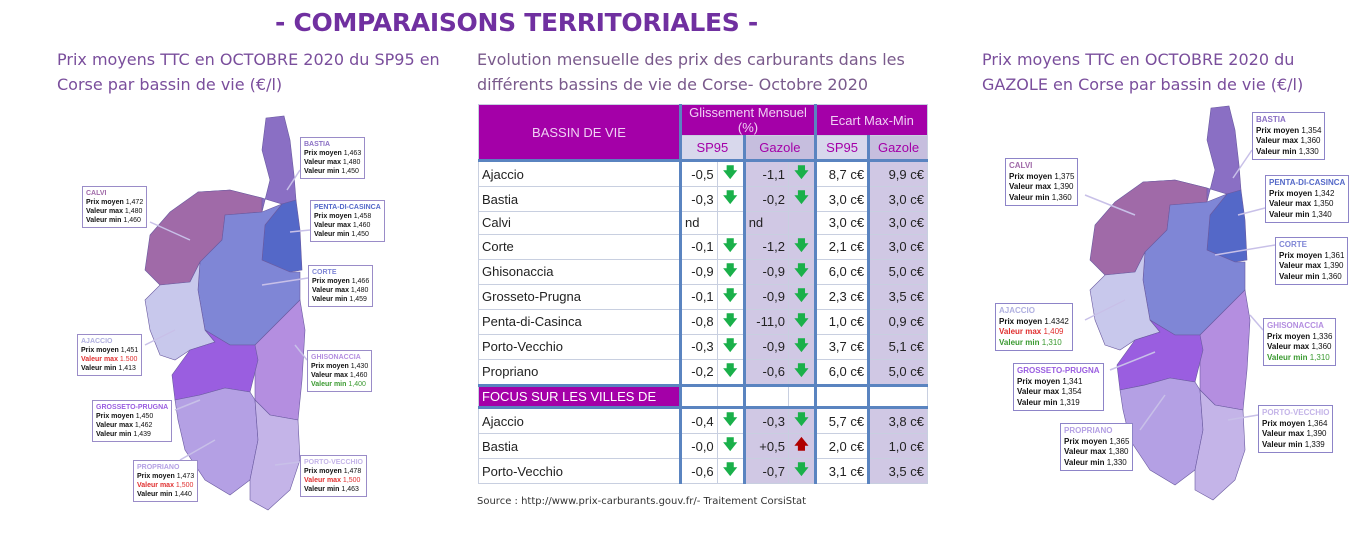 Image resolution: width=1360 pixels, height=536 pixels. I want to click on price-value: 1,478, so click(352, 471).